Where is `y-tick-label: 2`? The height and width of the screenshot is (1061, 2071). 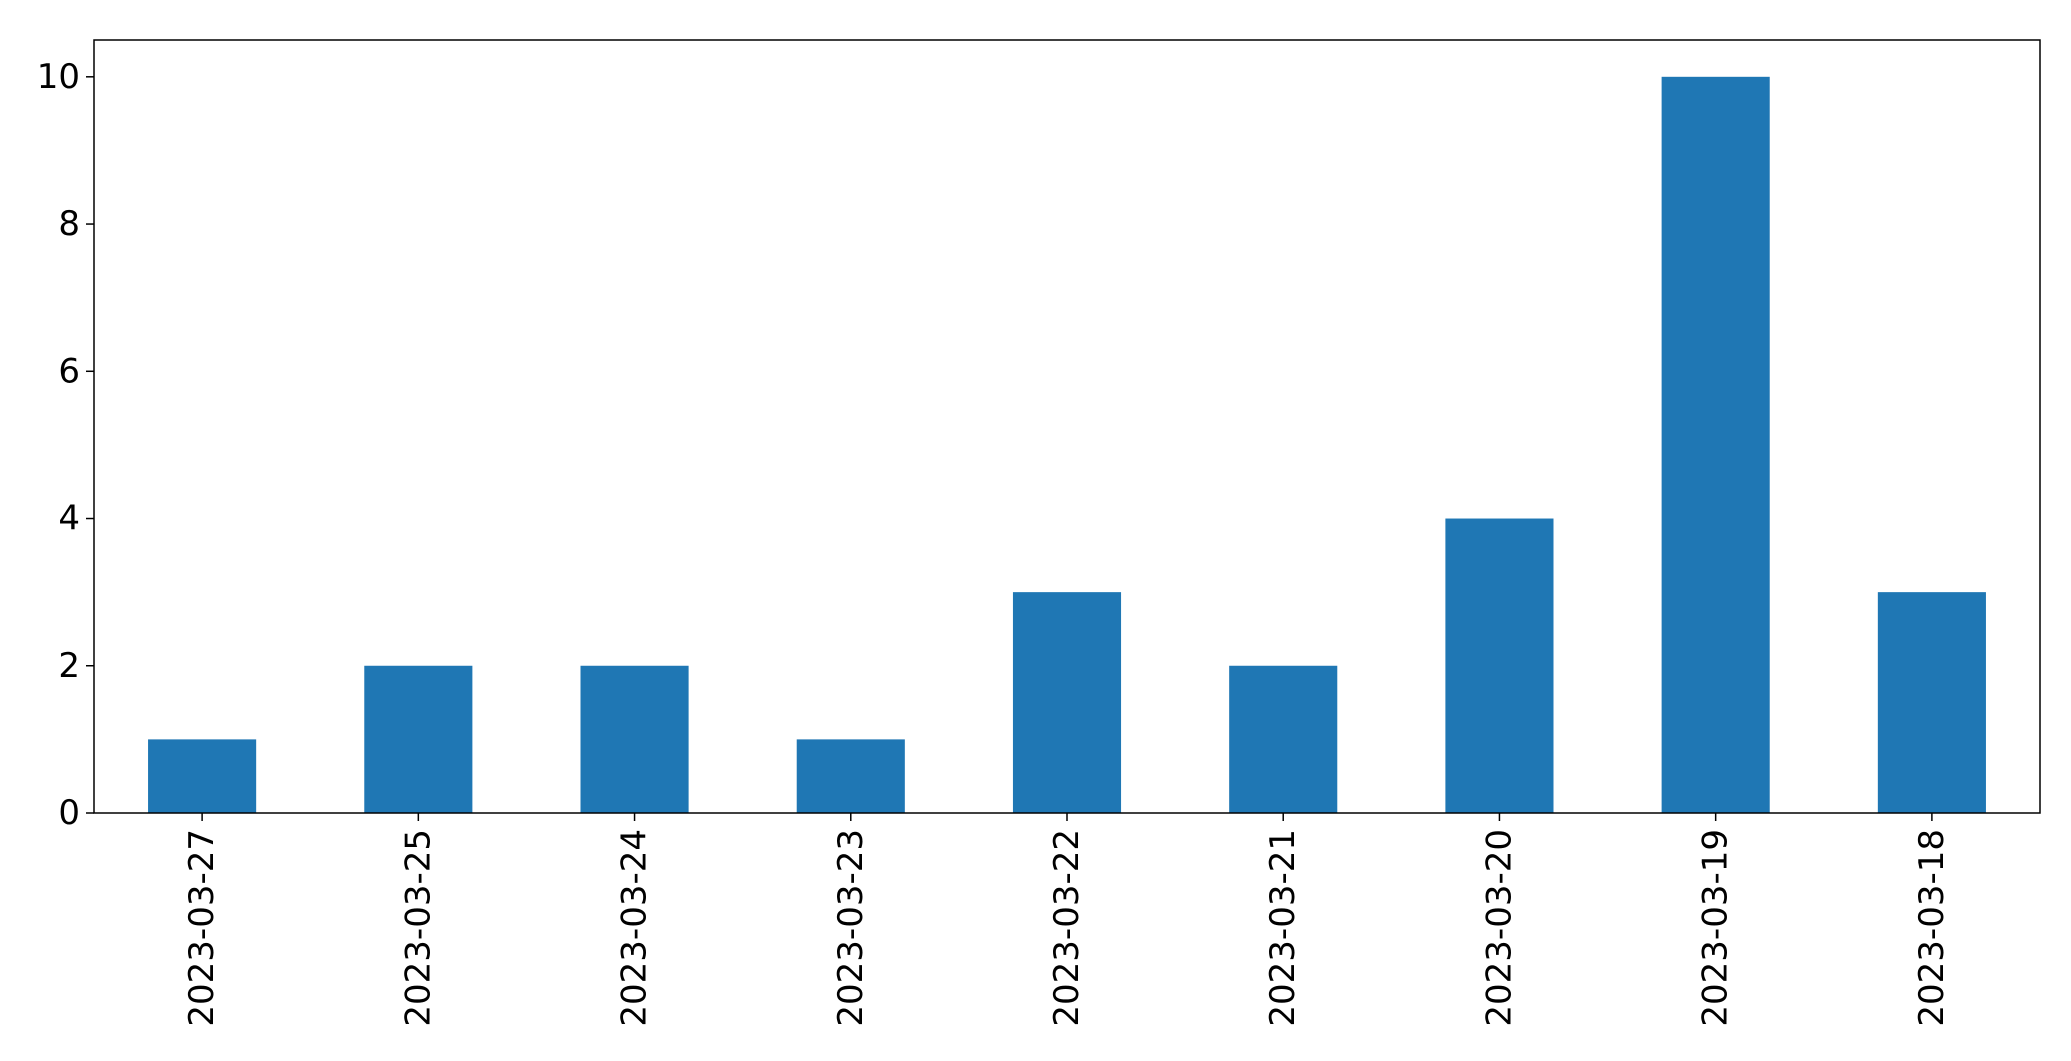 y-tick-label: 2 is located at coordinates (69, 666).